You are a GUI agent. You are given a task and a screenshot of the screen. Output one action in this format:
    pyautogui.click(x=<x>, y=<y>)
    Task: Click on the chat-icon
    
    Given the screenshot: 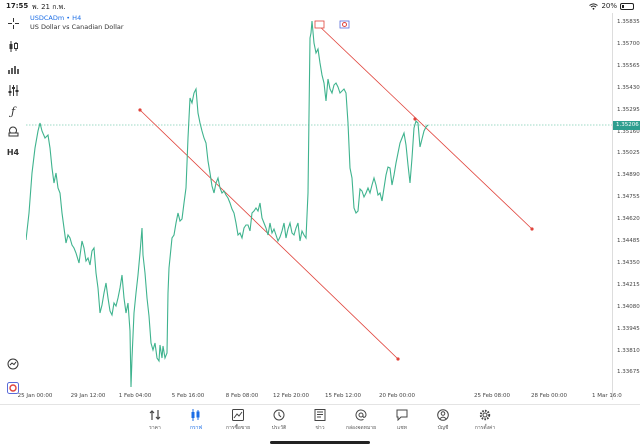 What is the action you would take?
    pyautogui.click(x=402, y=415)
    